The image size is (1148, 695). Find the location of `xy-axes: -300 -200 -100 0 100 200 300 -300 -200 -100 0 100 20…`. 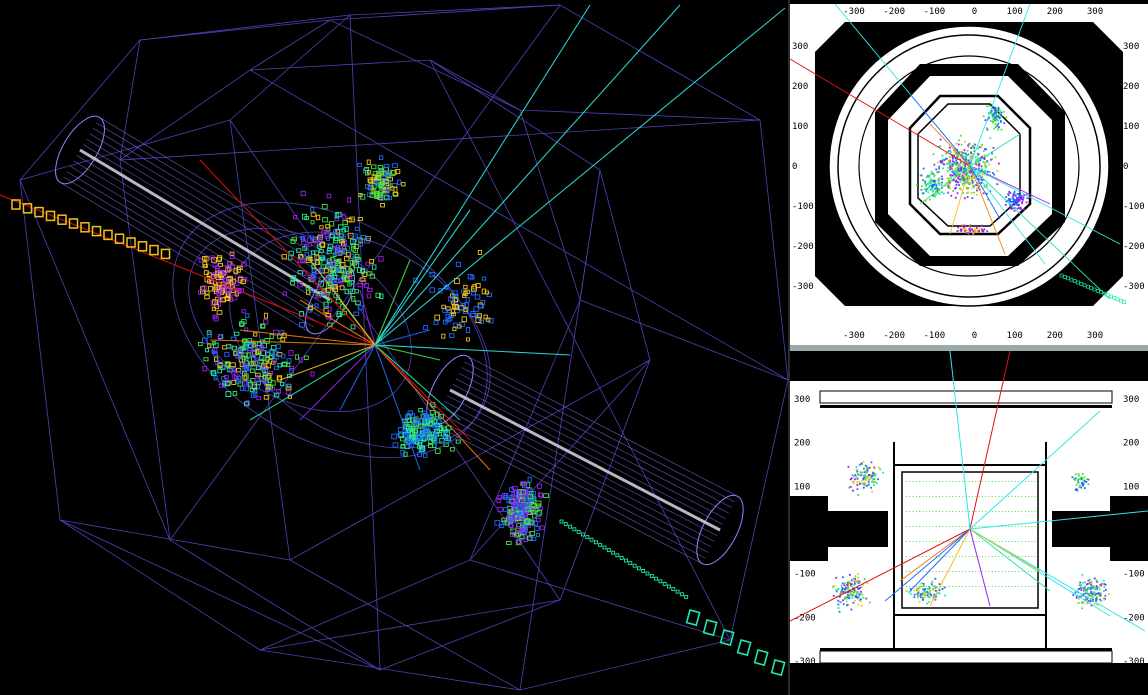

xy-axes: -300 -200 -100 0 100 200 300 -300 -200 -100 0 100 20… is located at coordinates (968, 174).